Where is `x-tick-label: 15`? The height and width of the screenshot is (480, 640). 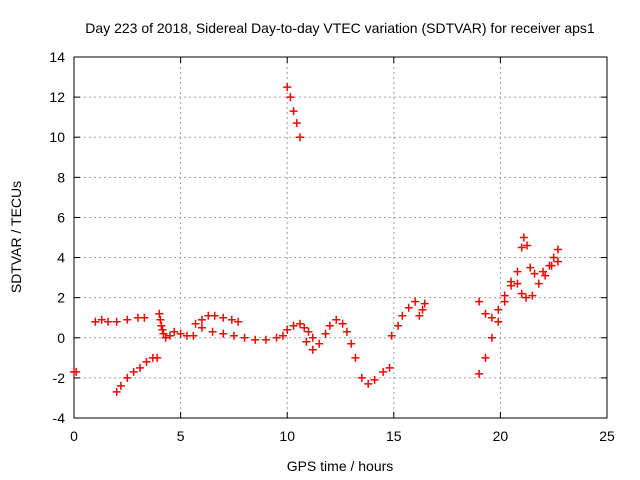
x-tick-label: 15 is located at coordinates (394, 436).